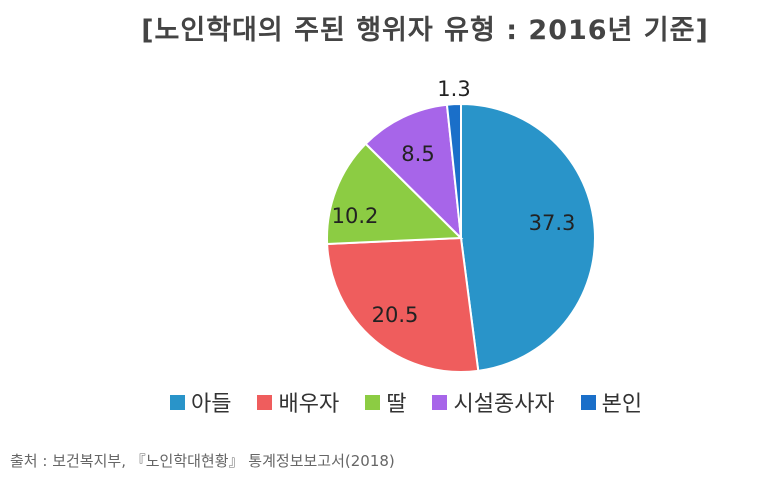 The height and width of the screenshot is (488, 770). What do you see at coordinates (504, 404) in the screenshot?
I see `legend-label: 시설종사자` at bounding box center [504, 404].